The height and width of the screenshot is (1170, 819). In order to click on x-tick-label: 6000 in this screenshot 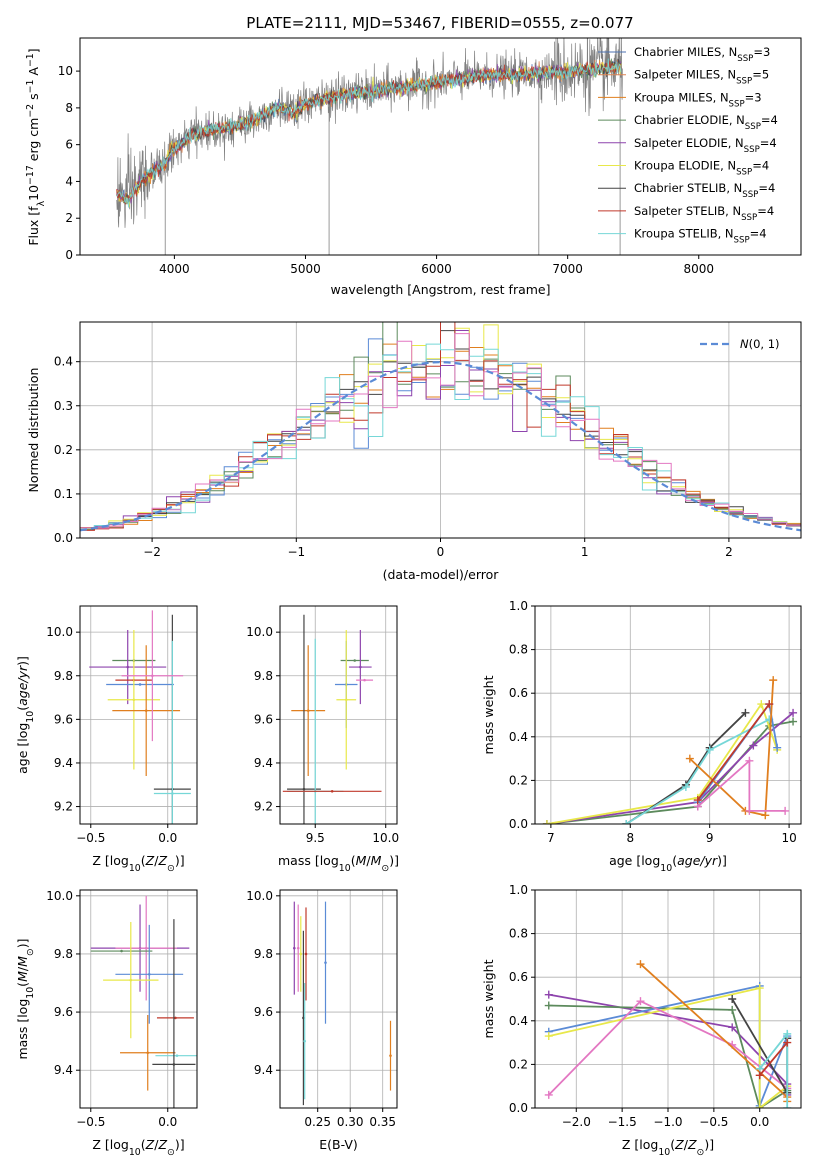, I will do `click(436, 269)`.